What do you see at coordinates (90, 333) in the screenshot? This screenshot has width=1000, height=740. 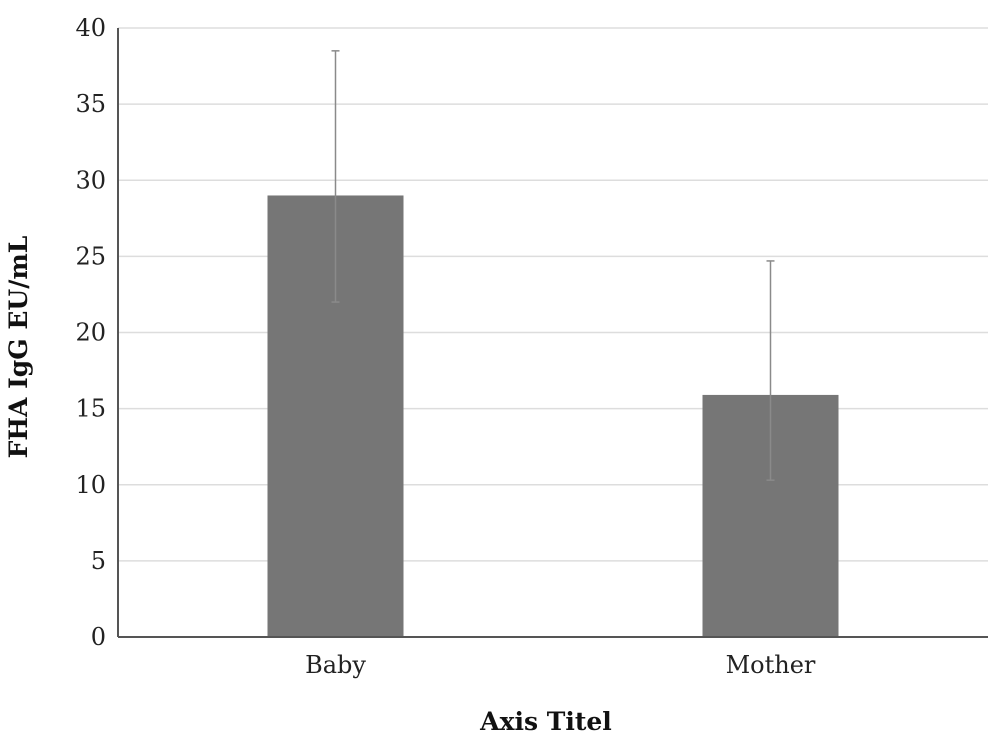 I see `y-tick-label: 20` at bounding box center [90, 333].